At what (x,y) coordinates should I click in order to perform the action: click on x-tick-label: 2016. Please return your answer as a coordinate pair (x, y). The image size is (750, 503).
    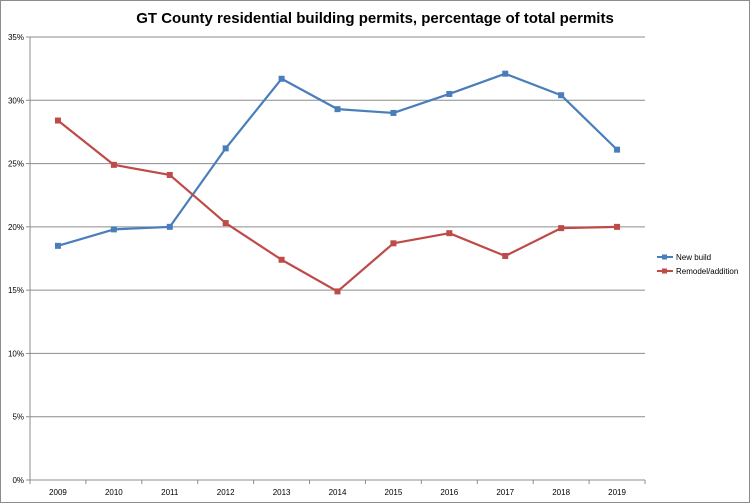
    Looking at the image, I should click on (449, 492).